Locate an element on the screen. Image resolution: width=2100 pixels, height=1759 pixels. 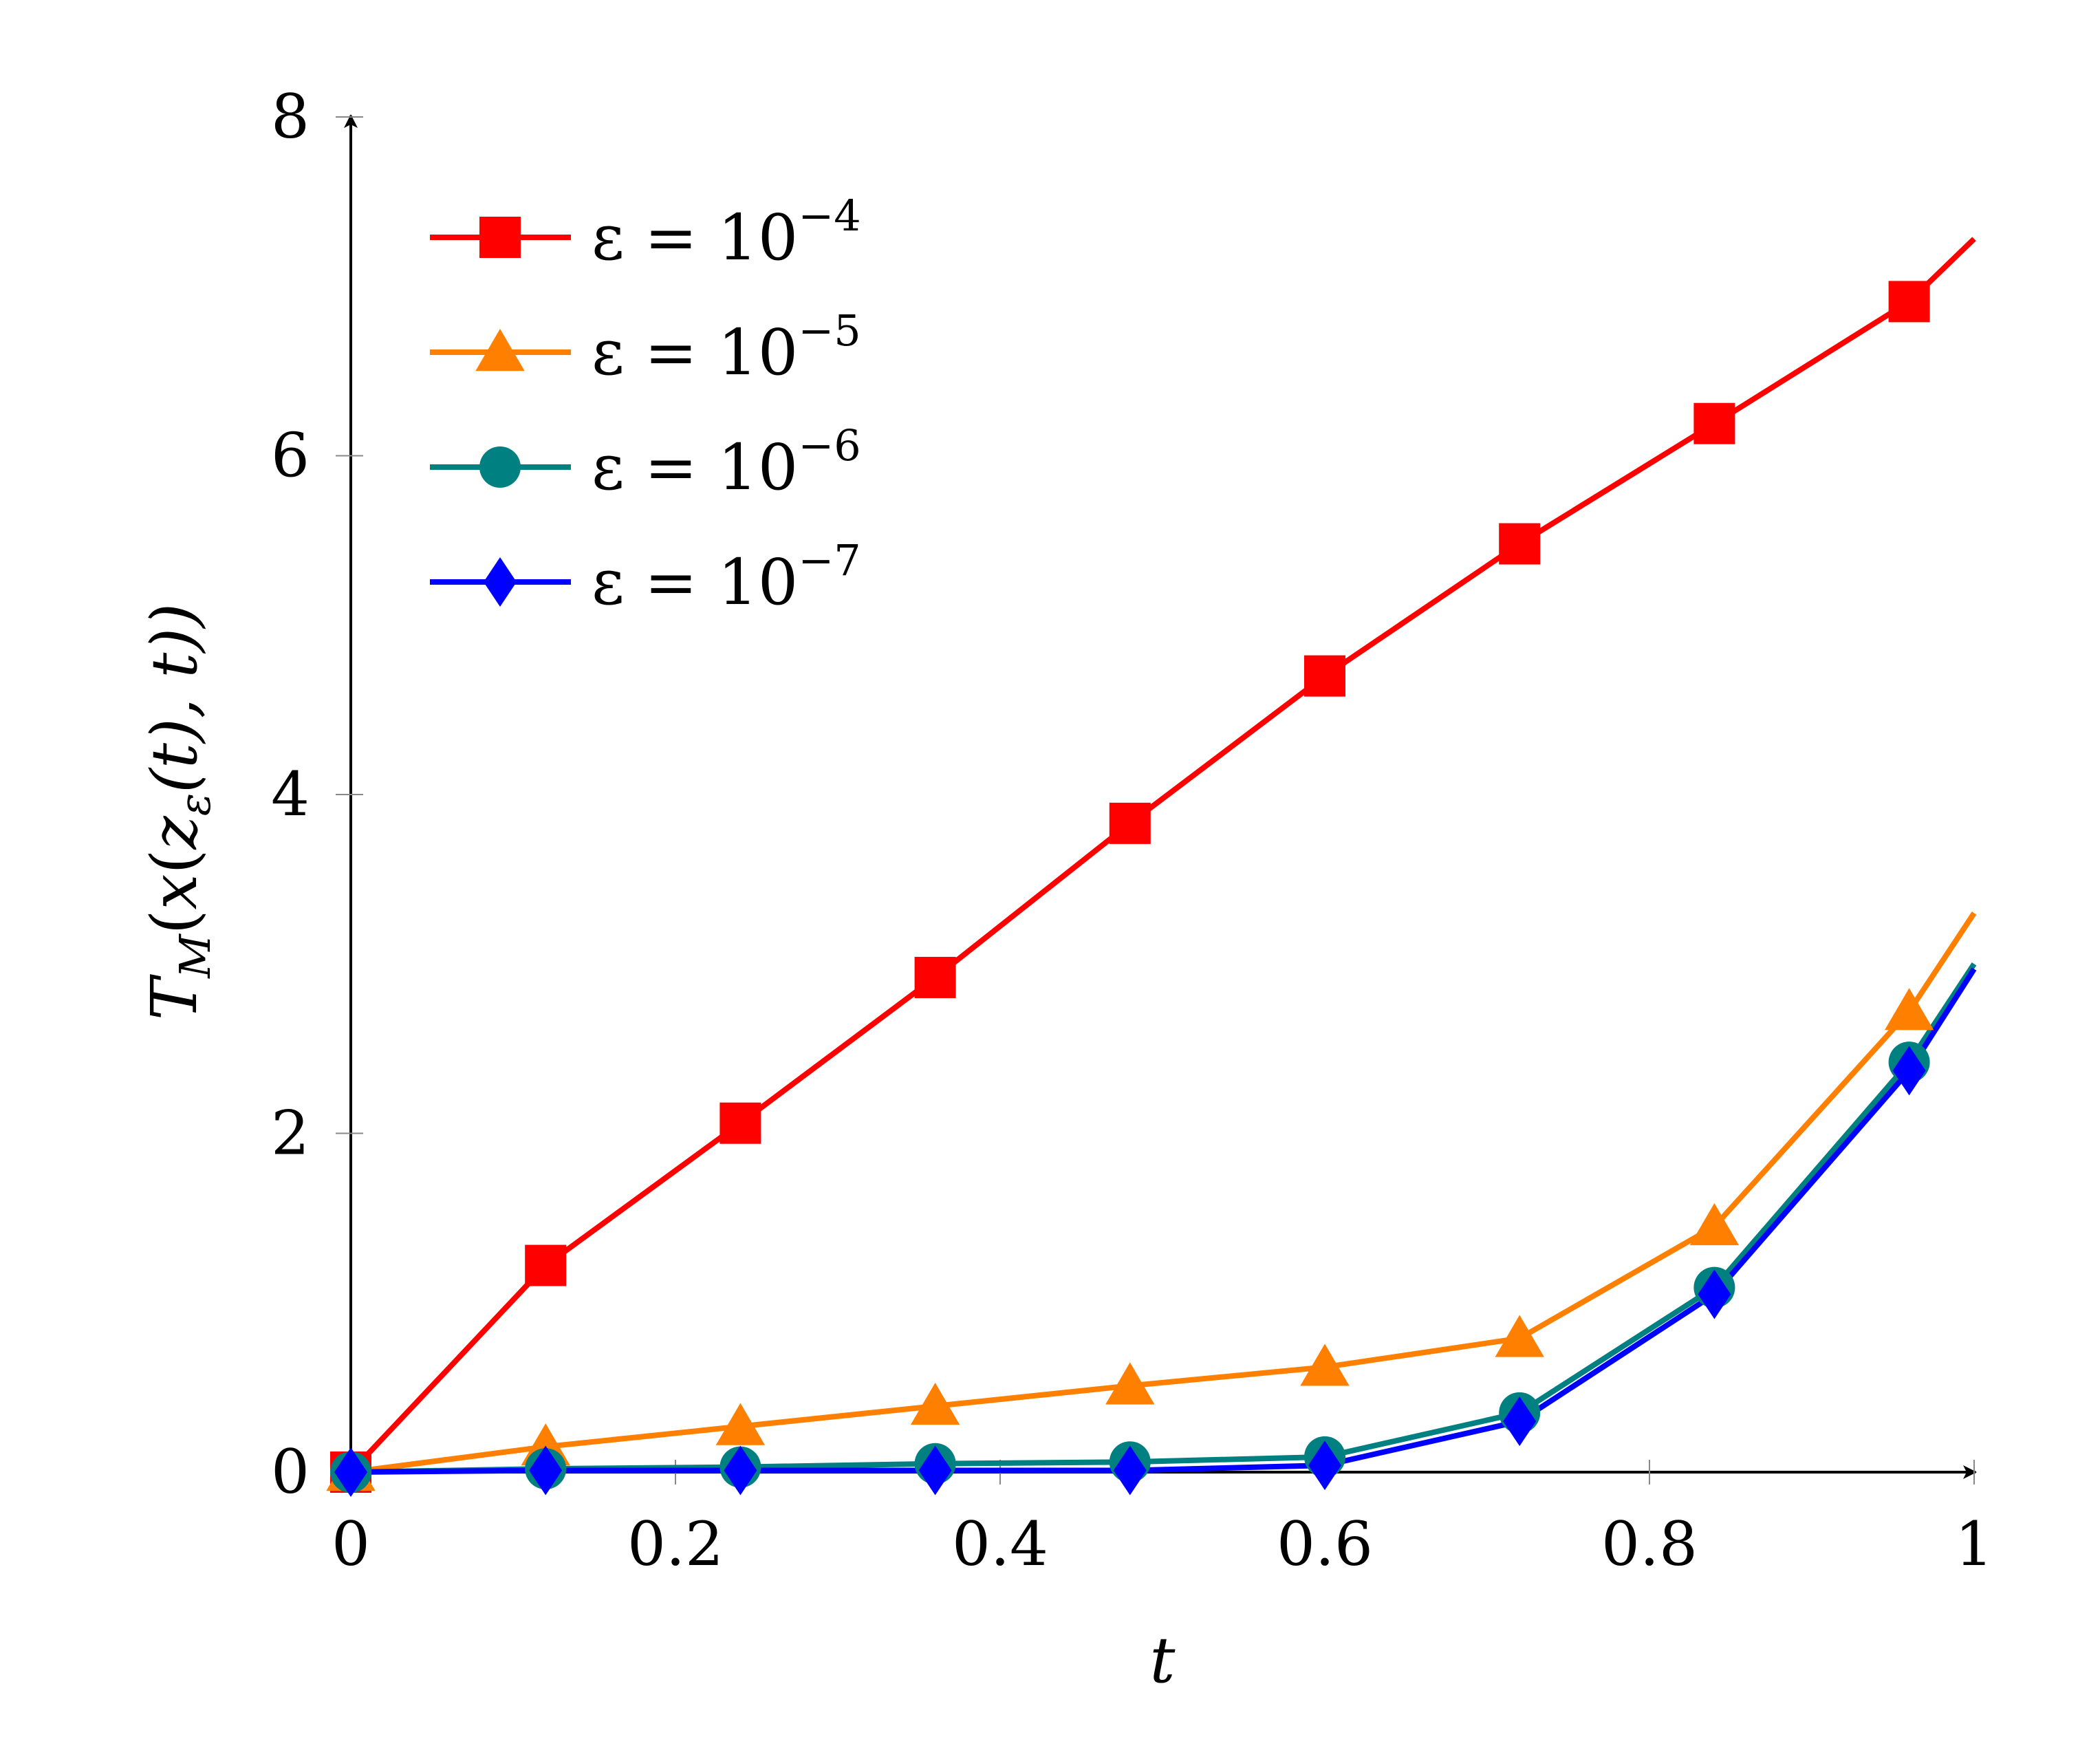
legend-label-exponent: −7 is located at coordinates (829, 560).